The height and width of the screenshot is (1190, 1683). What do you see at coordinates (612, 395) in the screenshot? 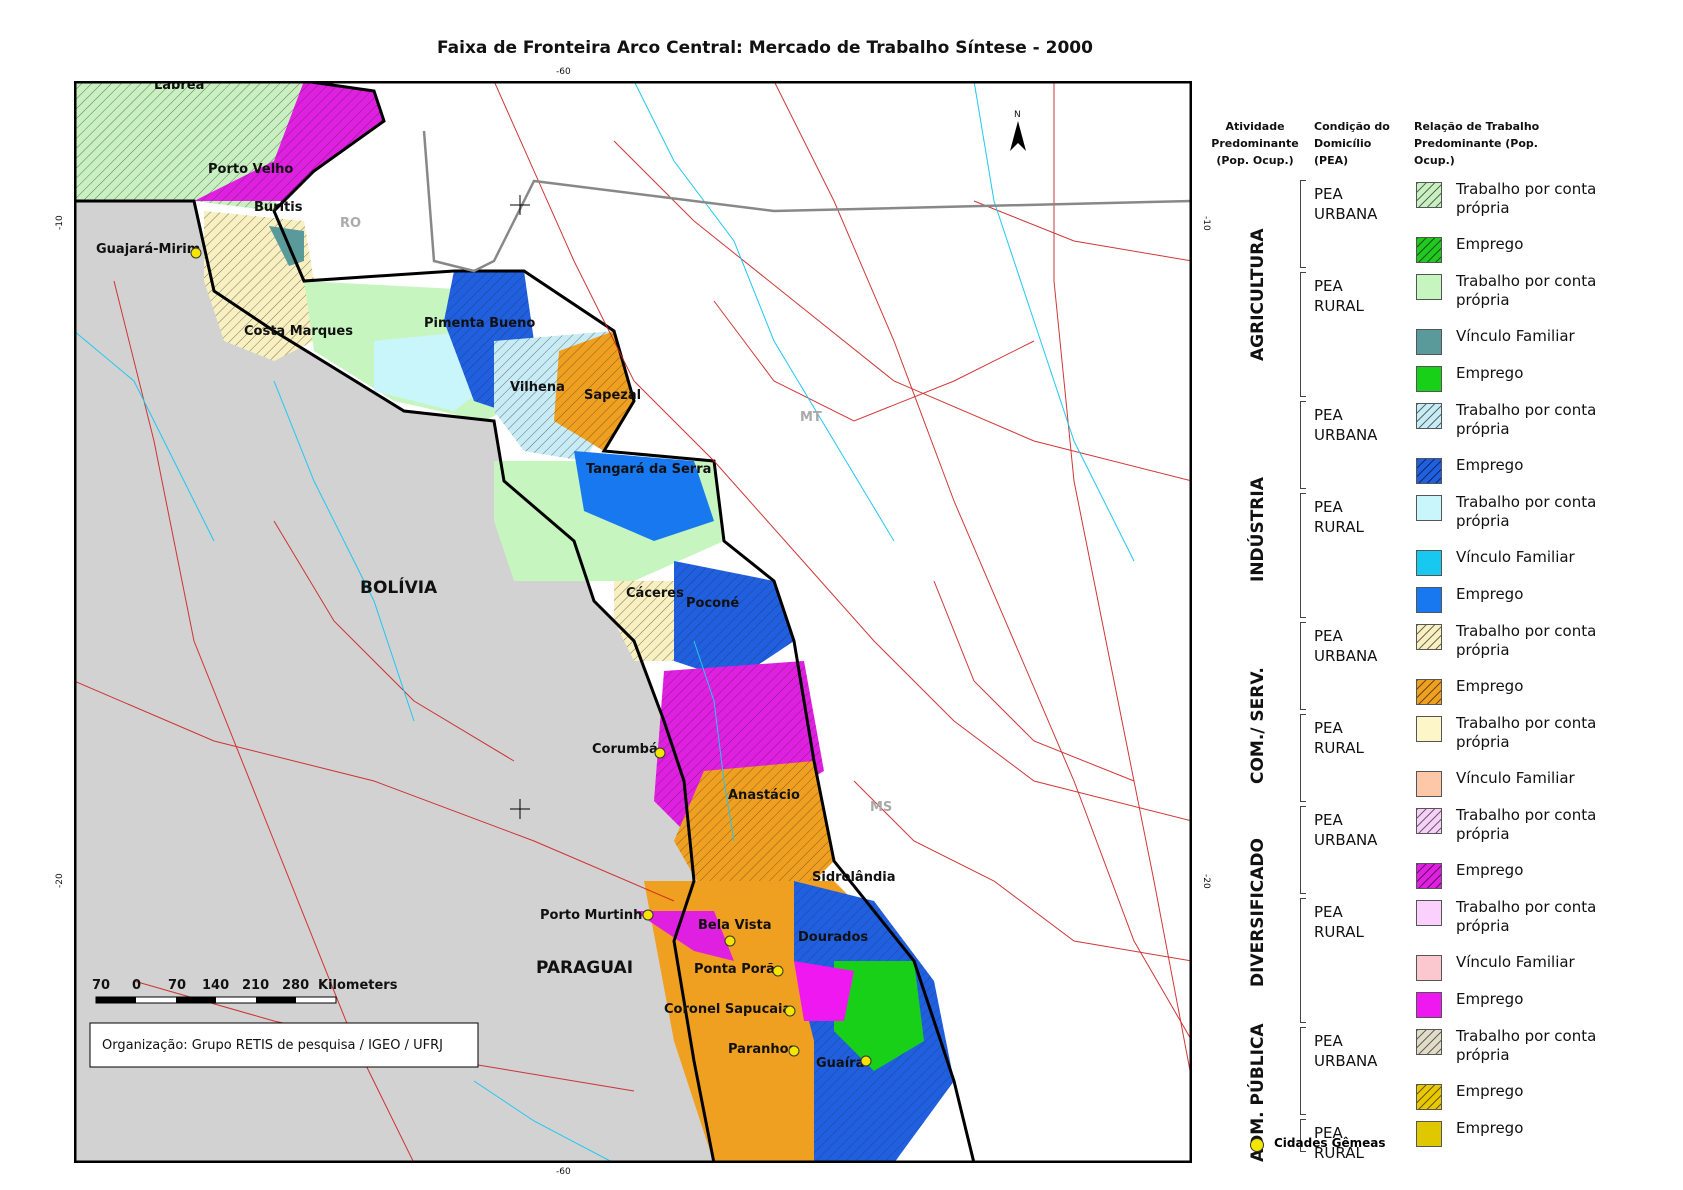
I see `place-label: Sapezal` at bounding box center [612, 395].